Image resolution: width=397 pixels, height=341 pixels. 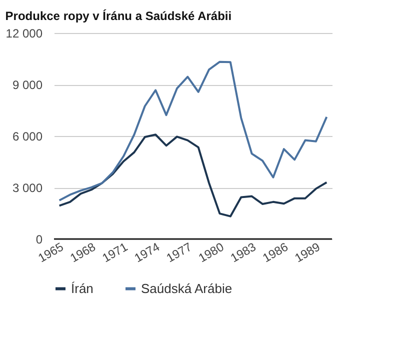 I want to click on y-tick-label: 12 000, so click(x=24, y=33).